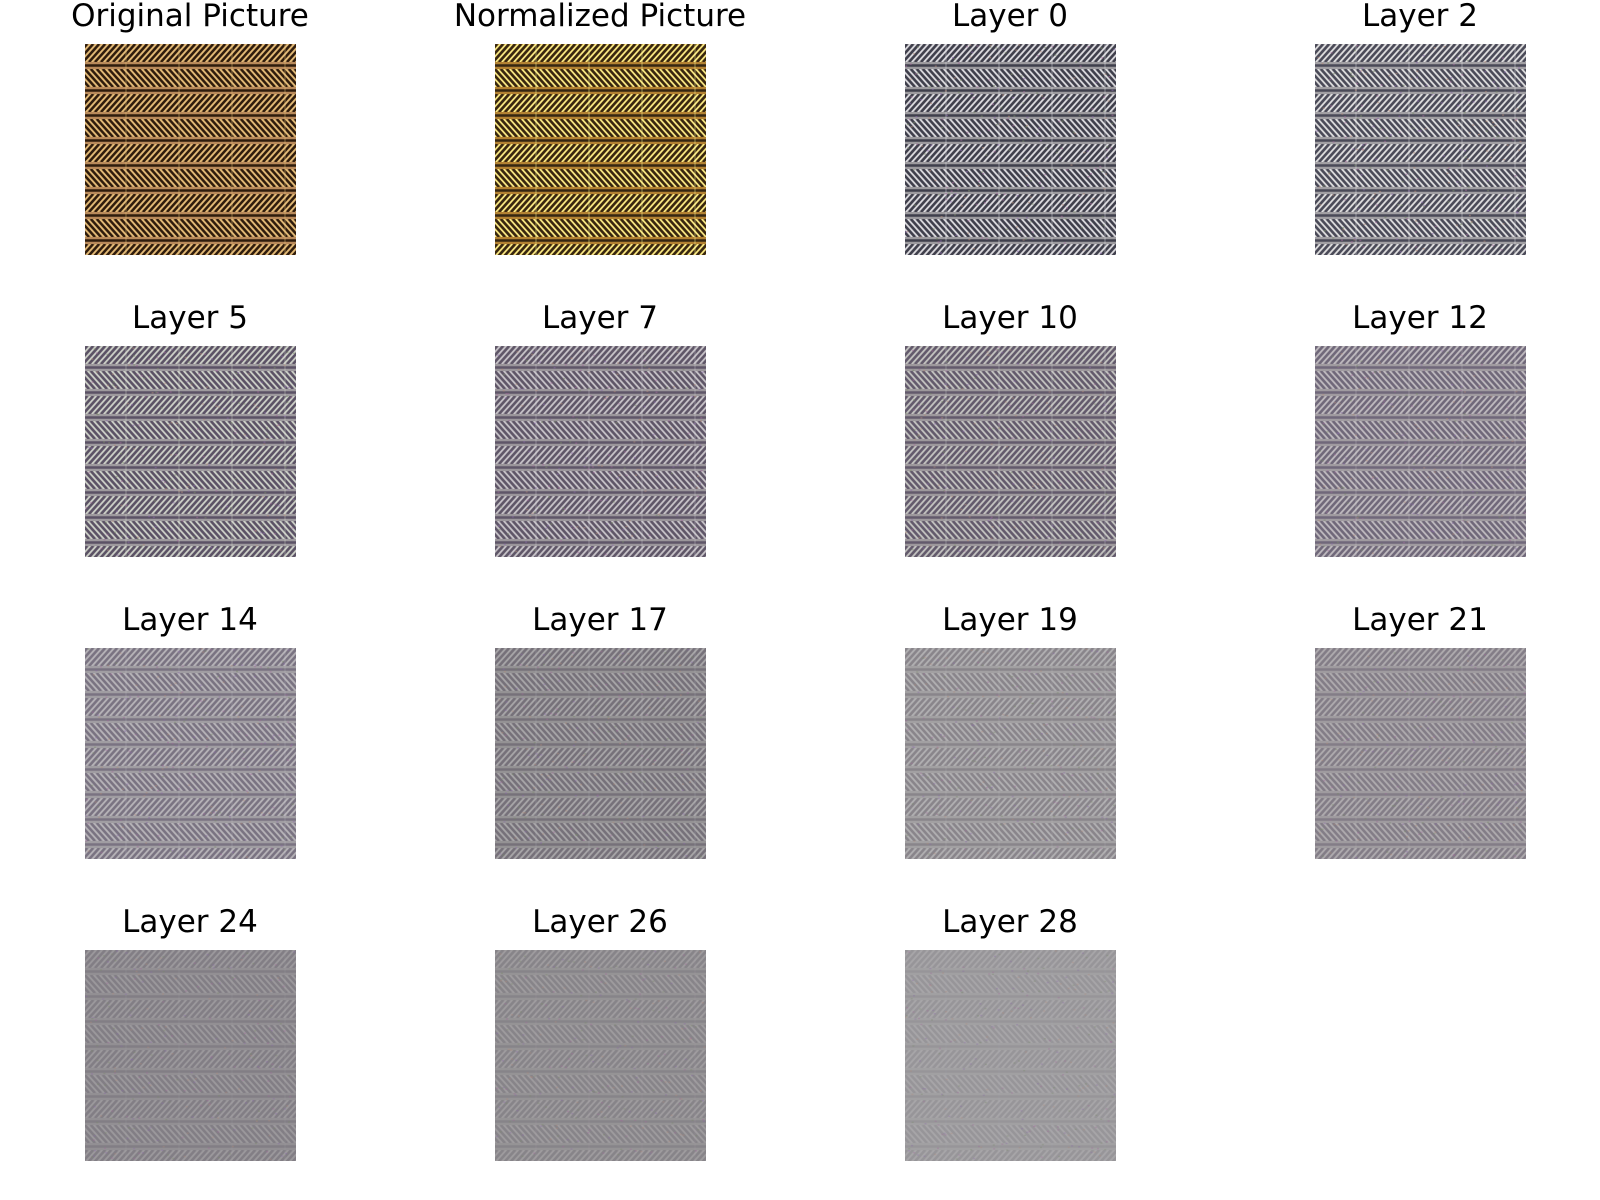 This screenshot has height=1200, width=1600. I want to click on panel-title: Layer 7, so click(599, 318).